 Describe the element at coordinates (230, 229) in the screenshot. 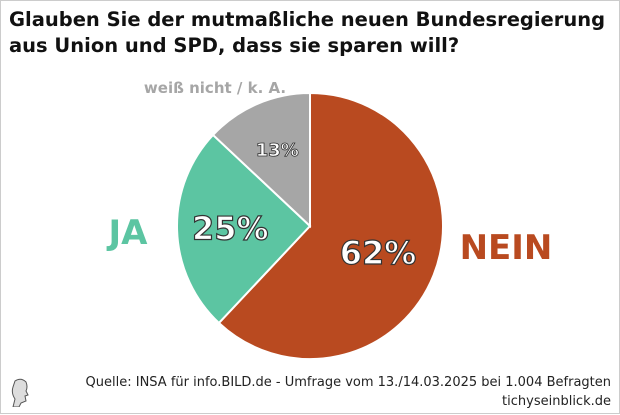

I see `slice-value-label: 25%` at that location.